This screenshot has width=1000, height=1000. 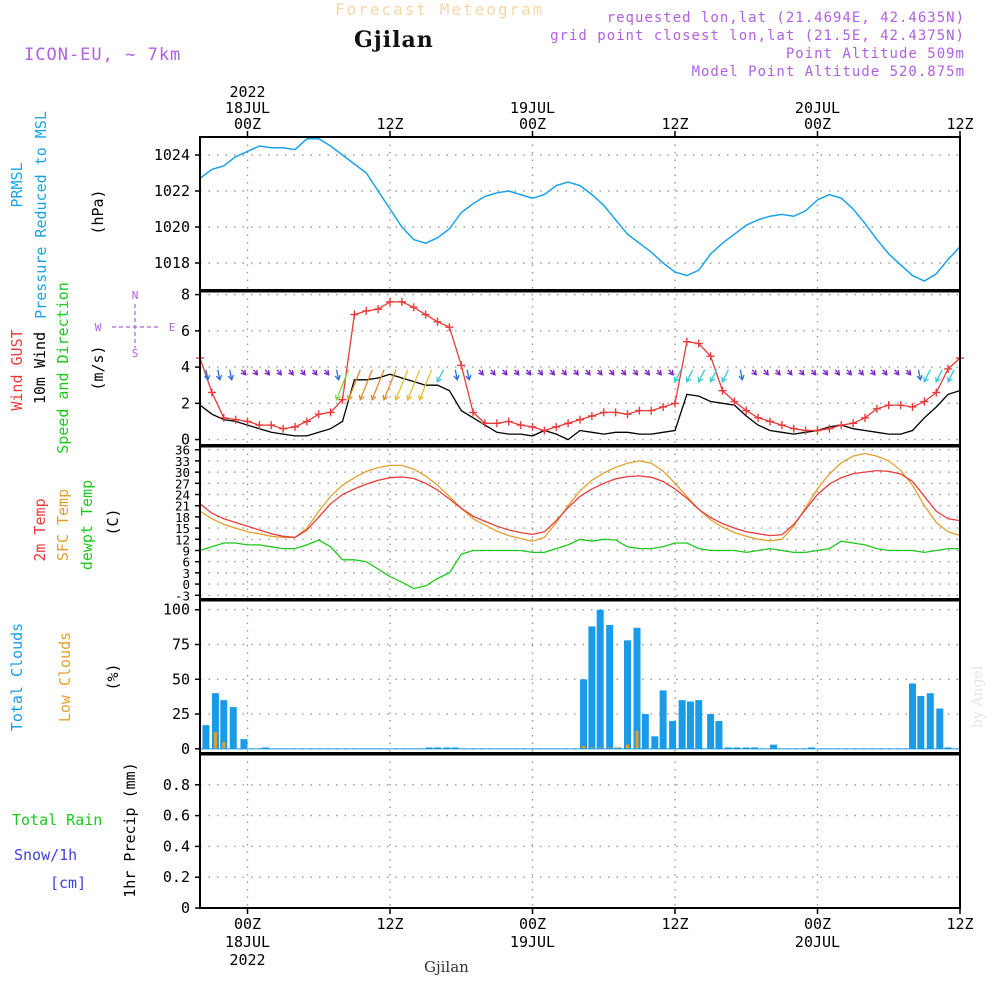 What do you see at coordinates (580, 407) in the screenshot?
I see `wind-speed-line` at bounding box center [580, 407].